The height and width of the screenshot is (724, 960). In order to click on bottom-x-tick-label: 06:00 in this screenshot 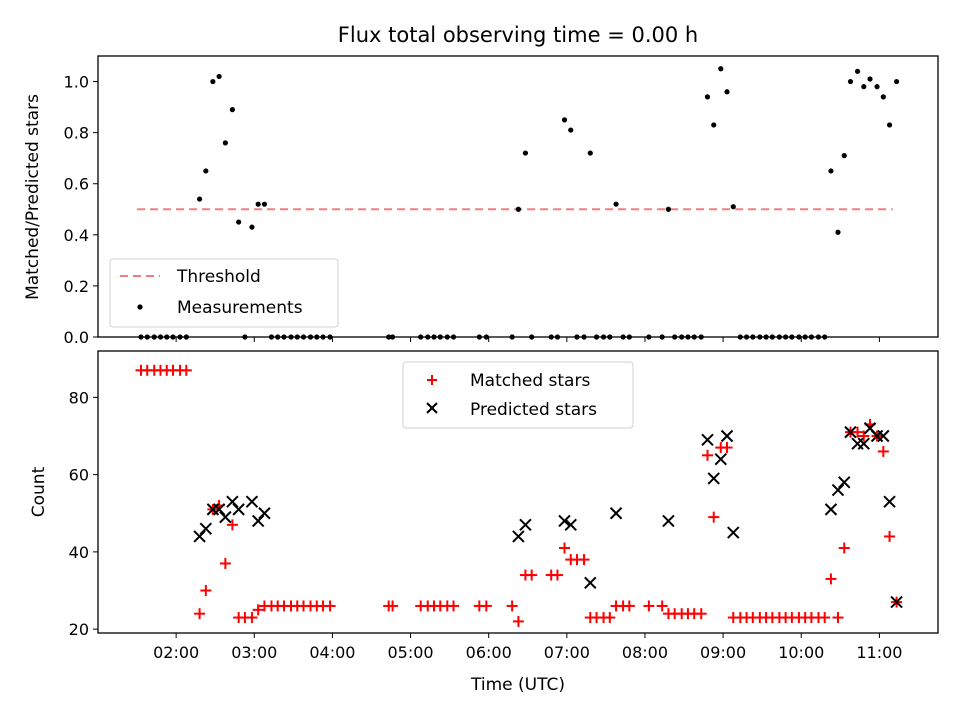, I will do `click(489, 652)`.